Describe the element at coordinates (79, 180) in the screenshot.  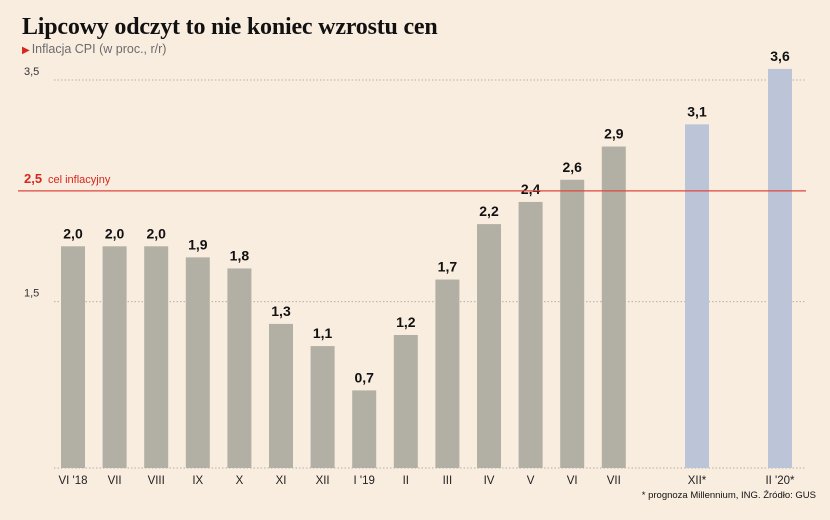
I see `target-label: cel inflacyjny` at that location.